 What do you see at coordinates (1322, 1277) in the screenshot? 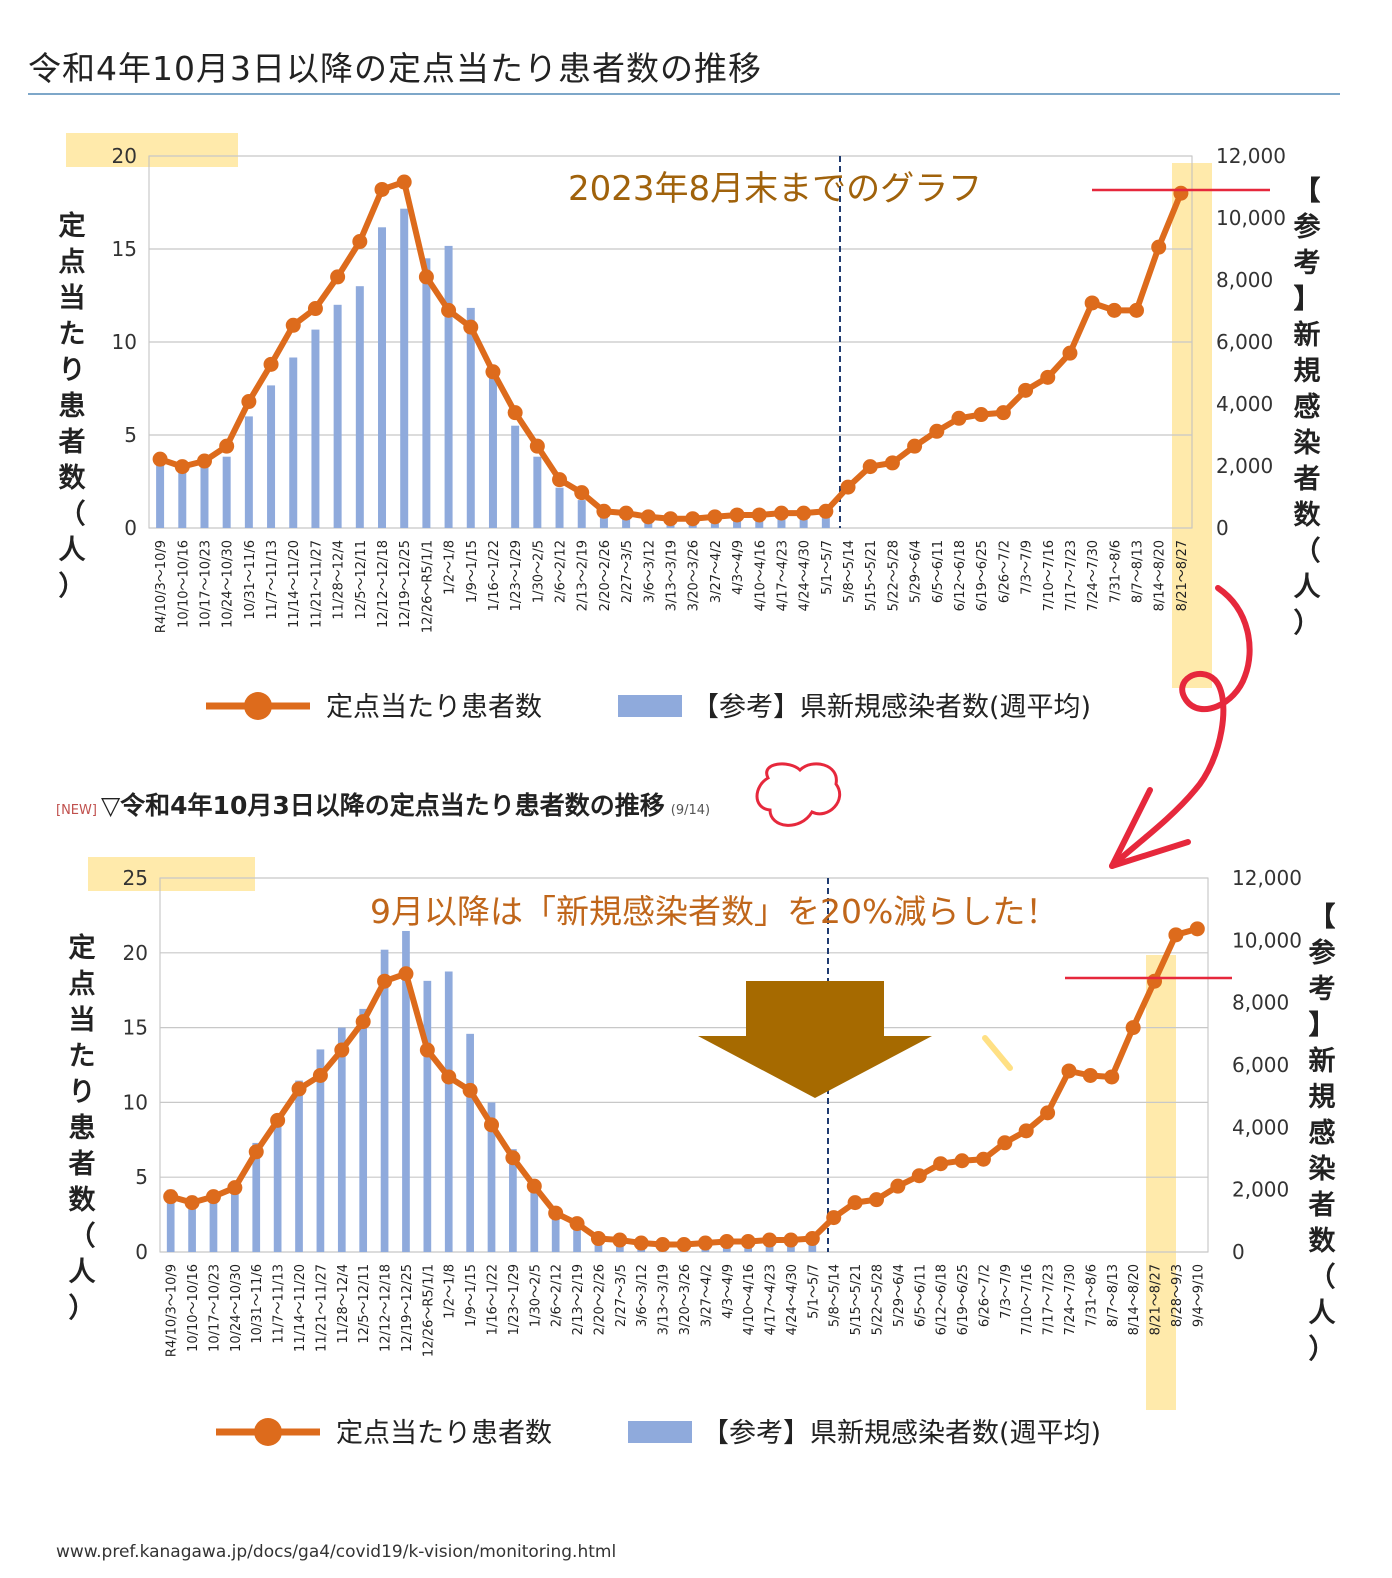
I see `y-right-axis-title: （` at bounding box center [1322, 1277].